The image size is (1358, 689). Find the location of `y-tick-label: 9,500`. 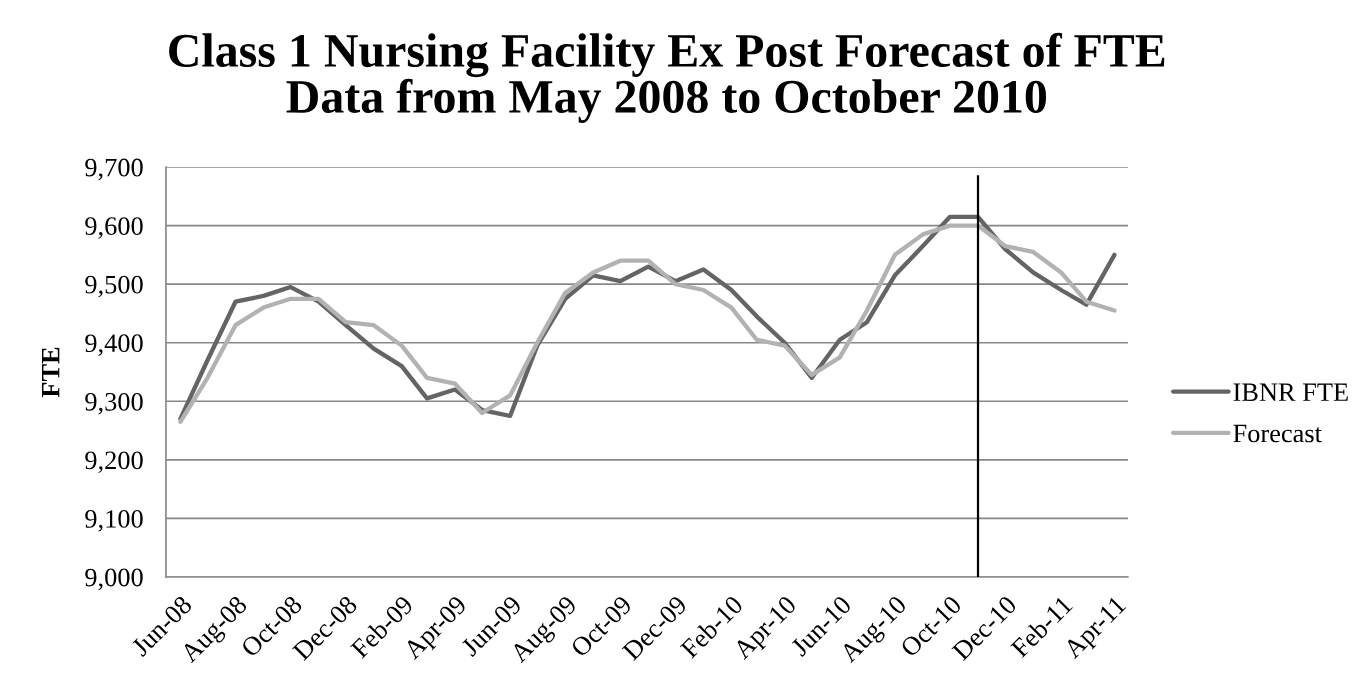

y-tick-label: 9,500 is located at coordinates (114, 286).